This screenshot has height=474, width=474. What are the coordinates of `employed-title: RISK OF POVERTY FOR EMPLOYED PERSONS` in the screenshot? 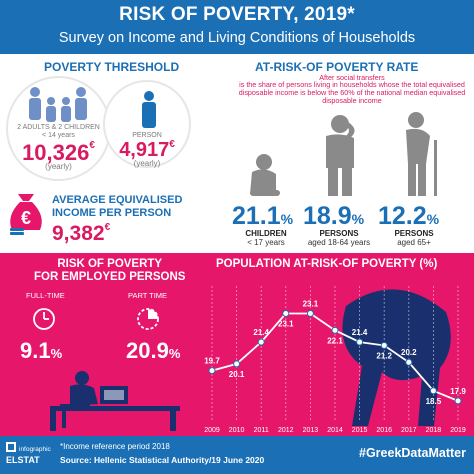 It's located at (110, 270).